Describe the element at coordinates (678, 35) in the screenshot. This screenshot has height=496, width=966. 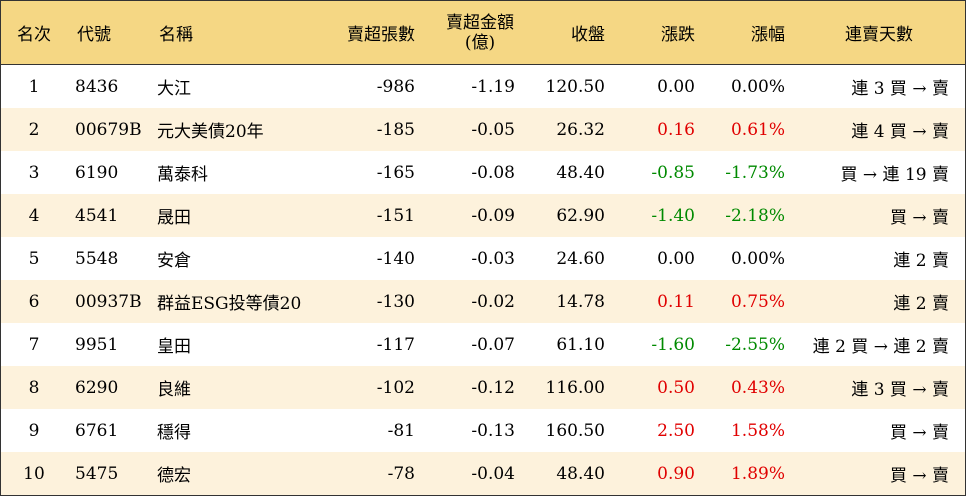
I see `header-change: 漲跌` at that location.